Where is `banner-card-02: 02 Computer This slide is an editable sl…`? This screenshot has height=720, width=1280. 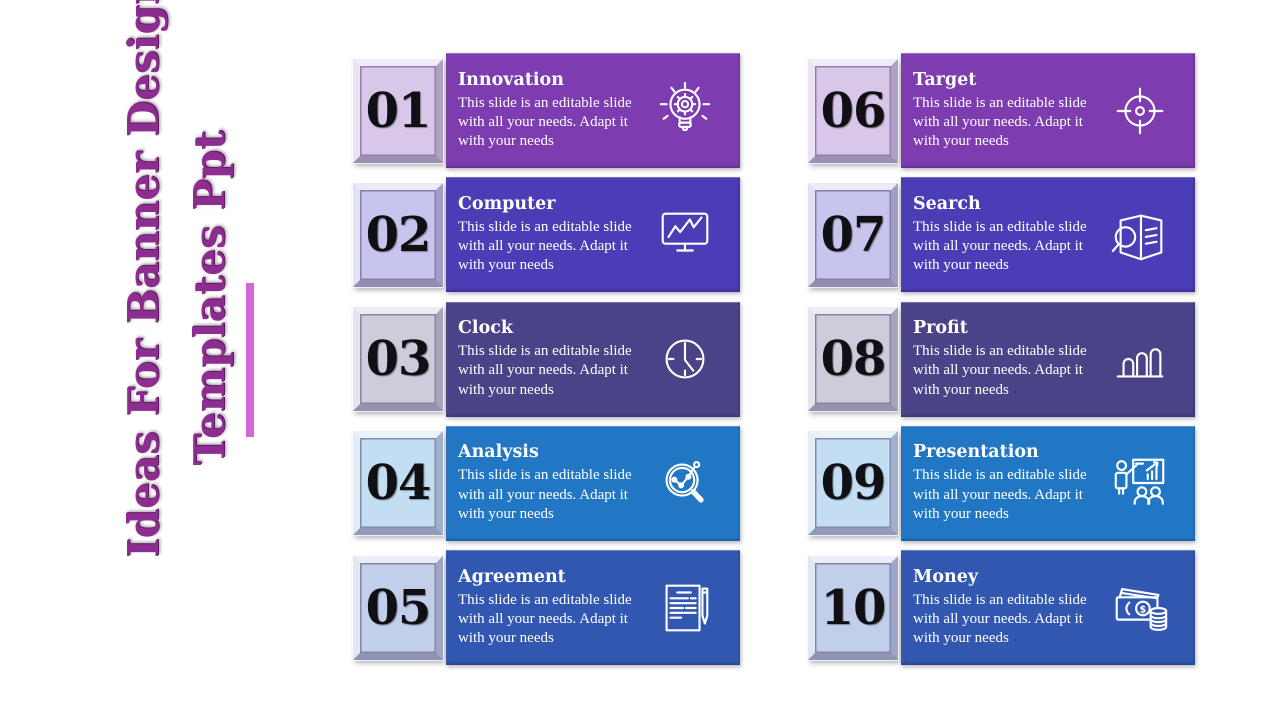
banner-card-02: 02 Computer This slide is an editable sl… is located at coordinates (546, 235).